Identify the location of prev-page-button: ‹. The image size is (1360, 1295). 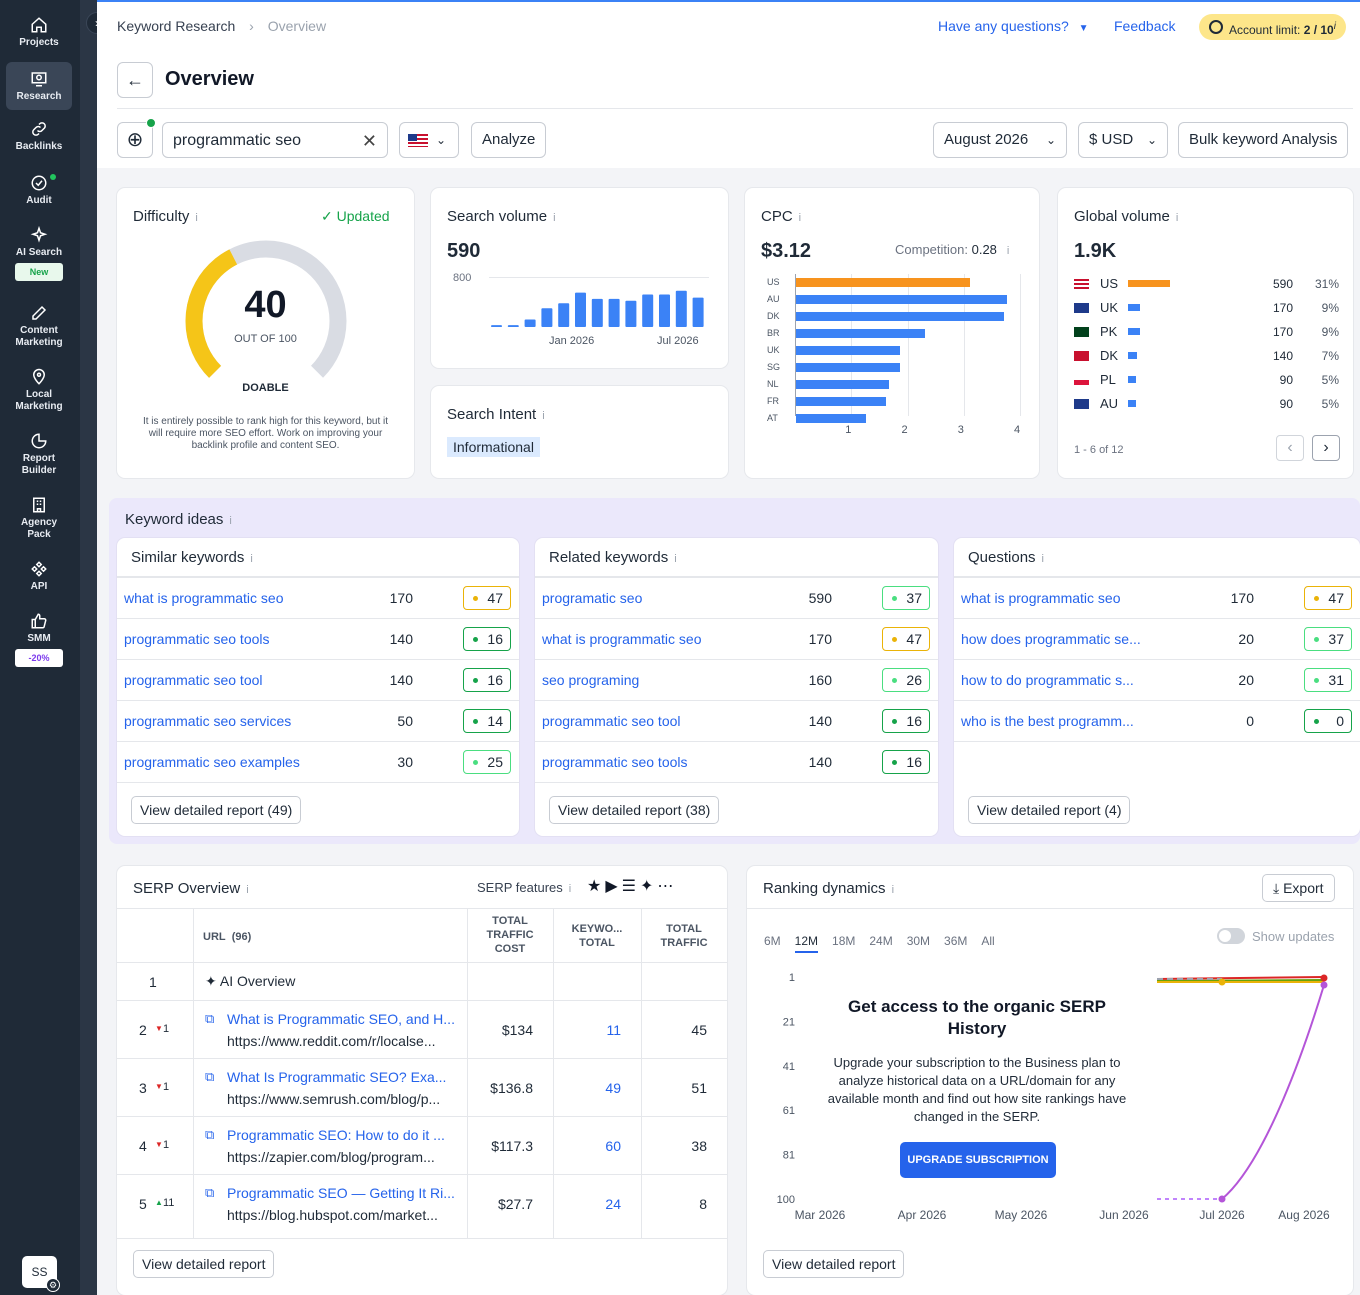
(1290, 448).